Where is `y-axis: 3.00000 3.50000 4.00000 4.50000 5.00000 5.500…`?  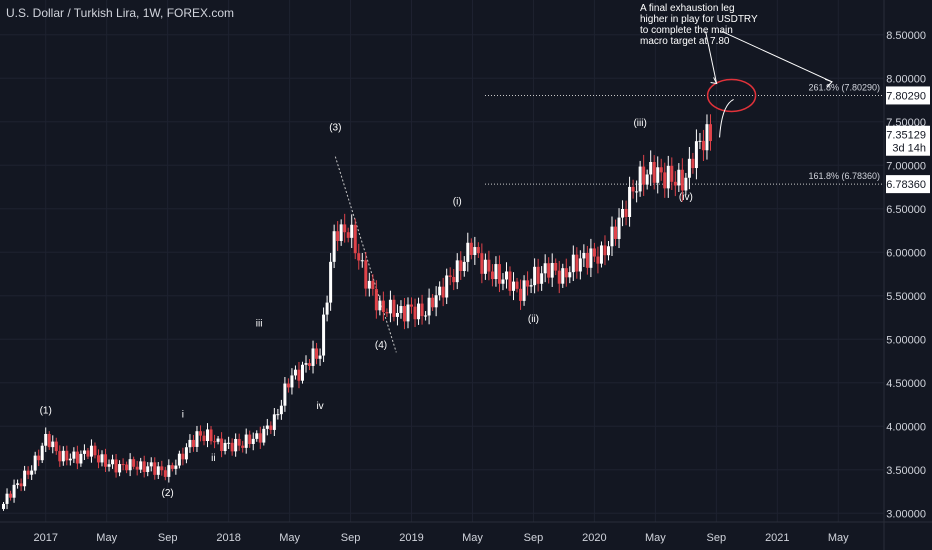
y-axis: 3.00000 3.50000 4.00000 4.50000 5.00000 5.500… is located at coordinates (906, 275).